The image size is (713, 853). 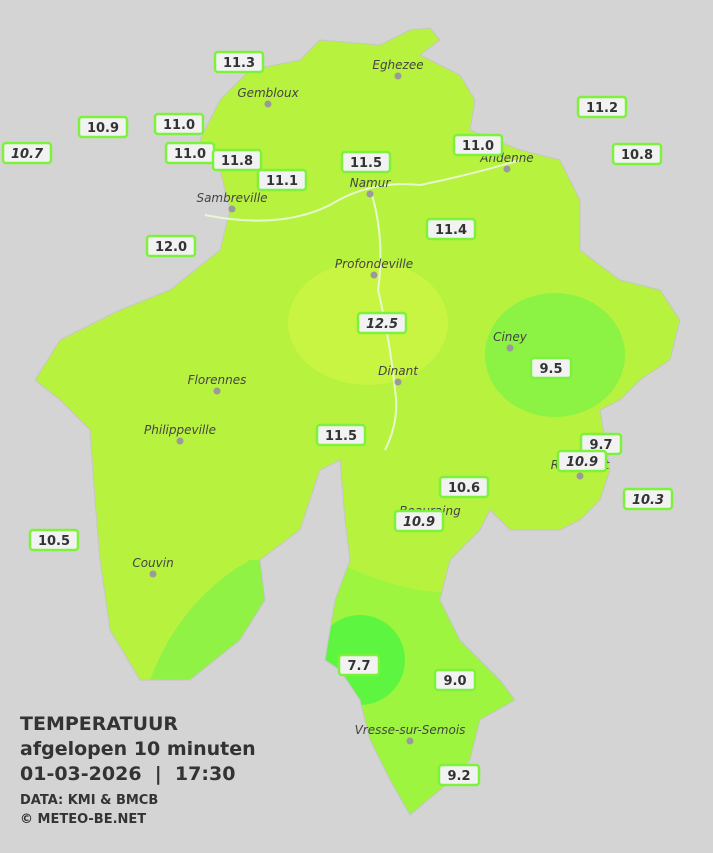 What do you see at coordinates (398, 371) in the screenshot?
I see `city-label: Dinant` at bounding box center [398, 371].